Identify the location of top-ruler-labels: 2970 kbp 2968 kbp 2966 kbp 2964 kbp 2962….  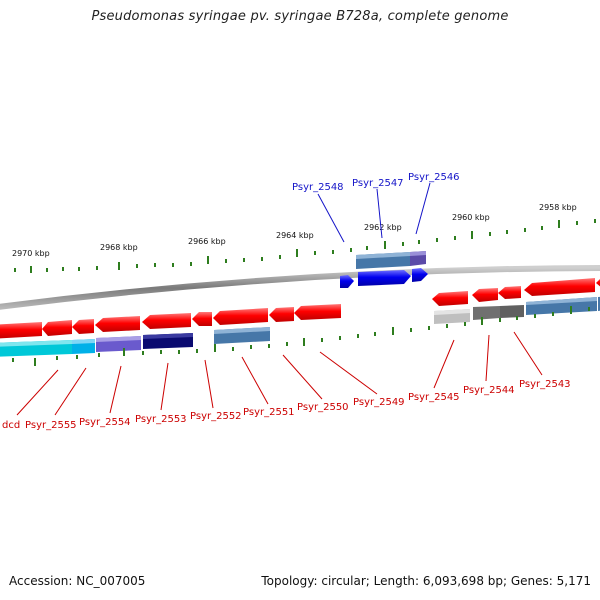
(294, 230).